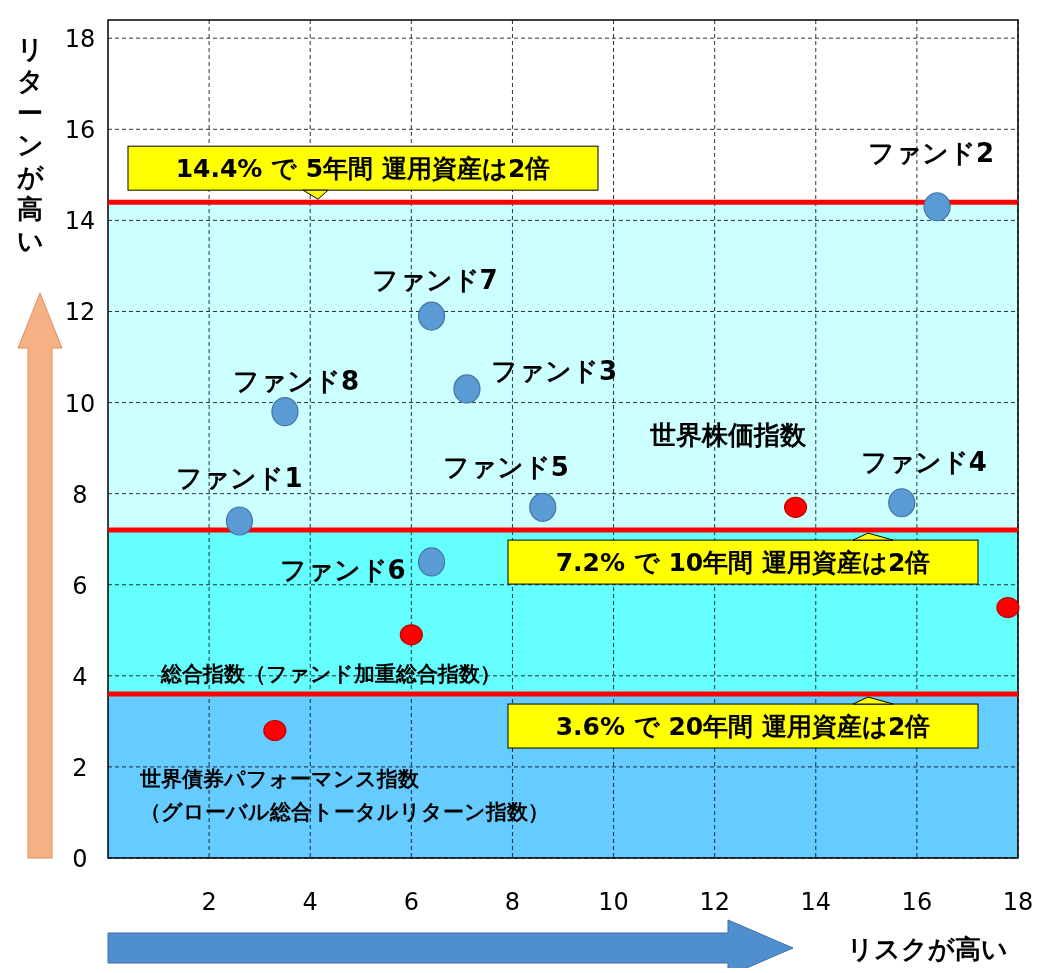 The width and height of the screenshot is (1038, 973). I want to click on x-tick-label: 18, so click(1018, 902).